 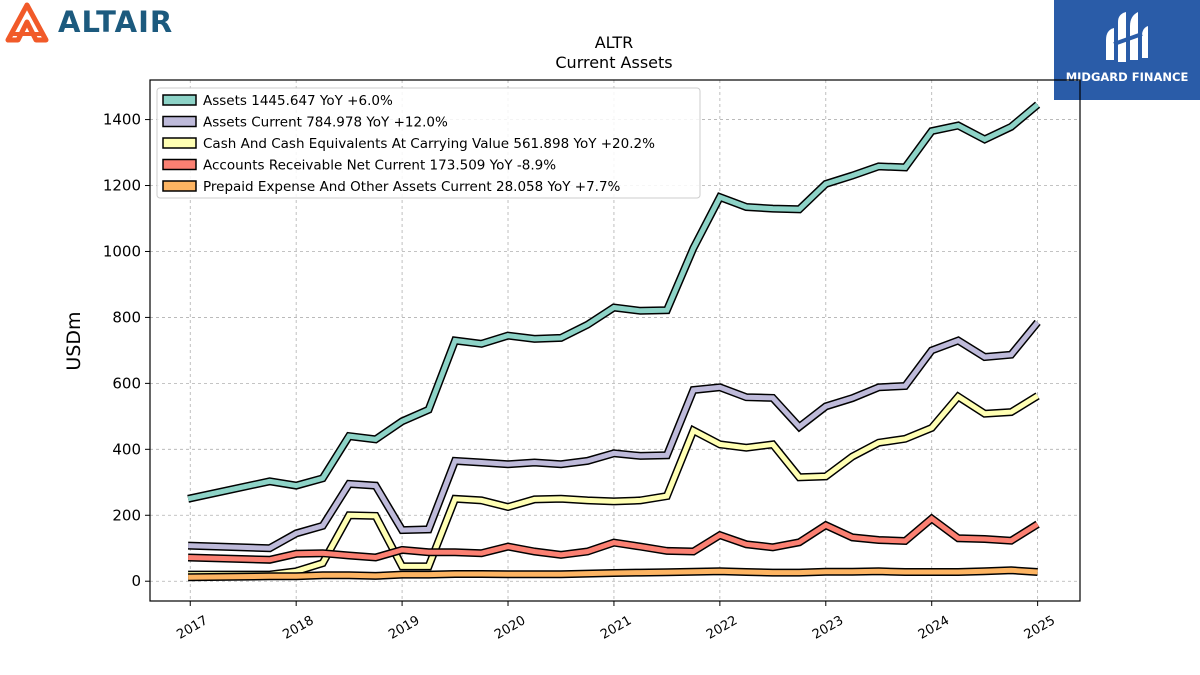 I want to click on x-axis: 2017 2018 2019 2020 2021 2022 2023 2024 2025, so click(x=616, y=622).